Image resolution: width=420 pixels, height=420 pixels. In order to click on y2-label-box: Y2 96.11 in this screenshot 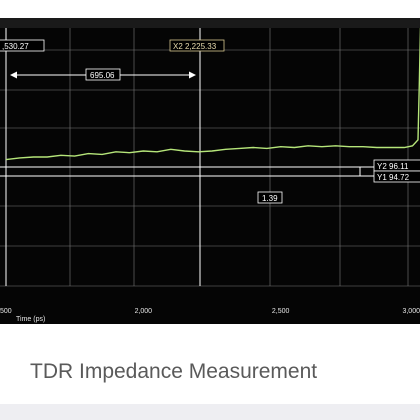, I will do `click(396, 165)`.